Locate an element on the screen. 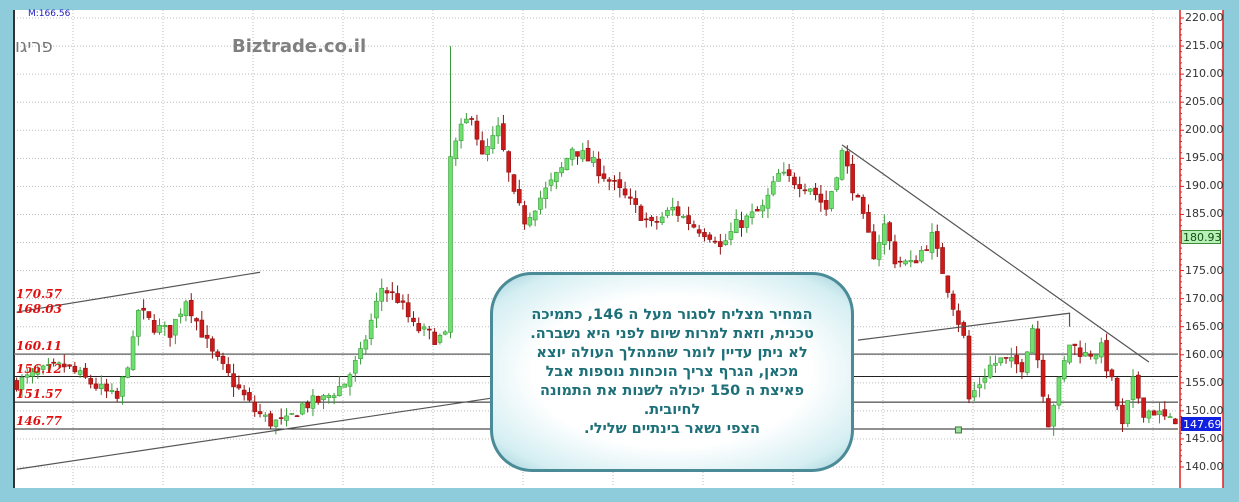 The width and height of the screenshot is (1239, 502). indicator-readout: M:166.56 is located at coordinates (49, 13).